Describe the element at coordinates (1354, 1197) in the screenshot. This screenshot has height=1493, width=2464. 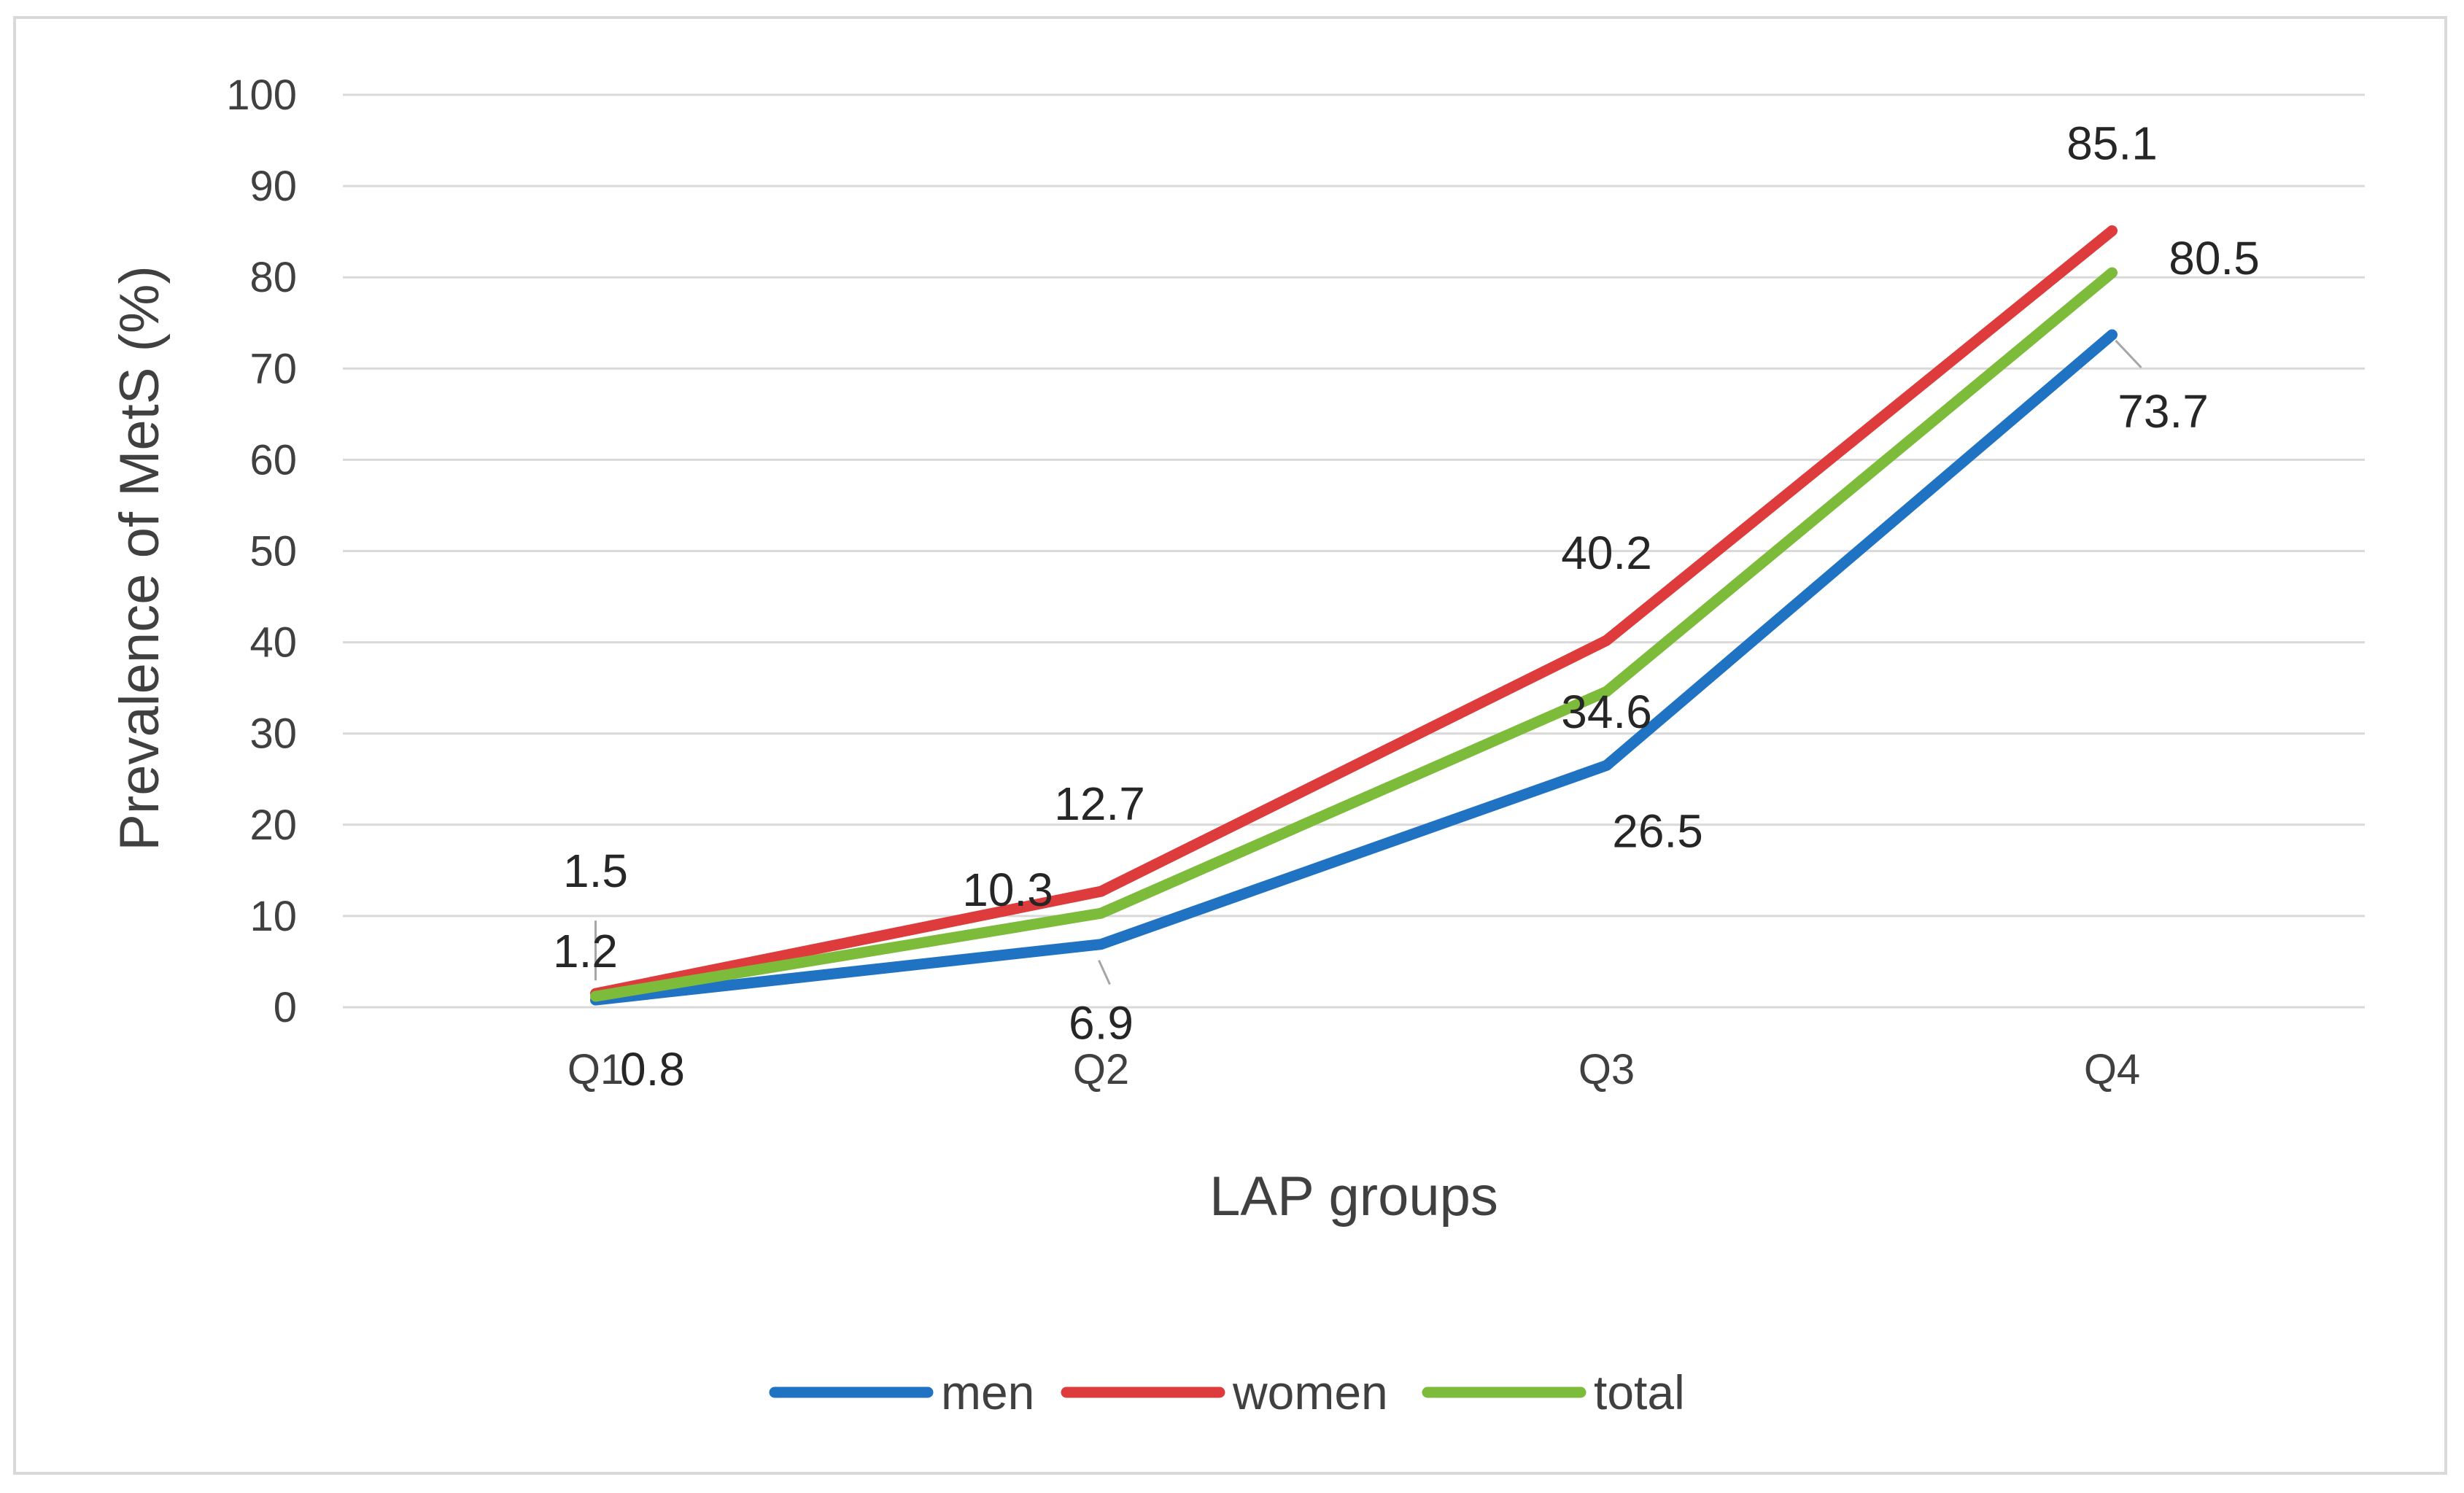
I see `x-axis-title: LAP groups` at that location.